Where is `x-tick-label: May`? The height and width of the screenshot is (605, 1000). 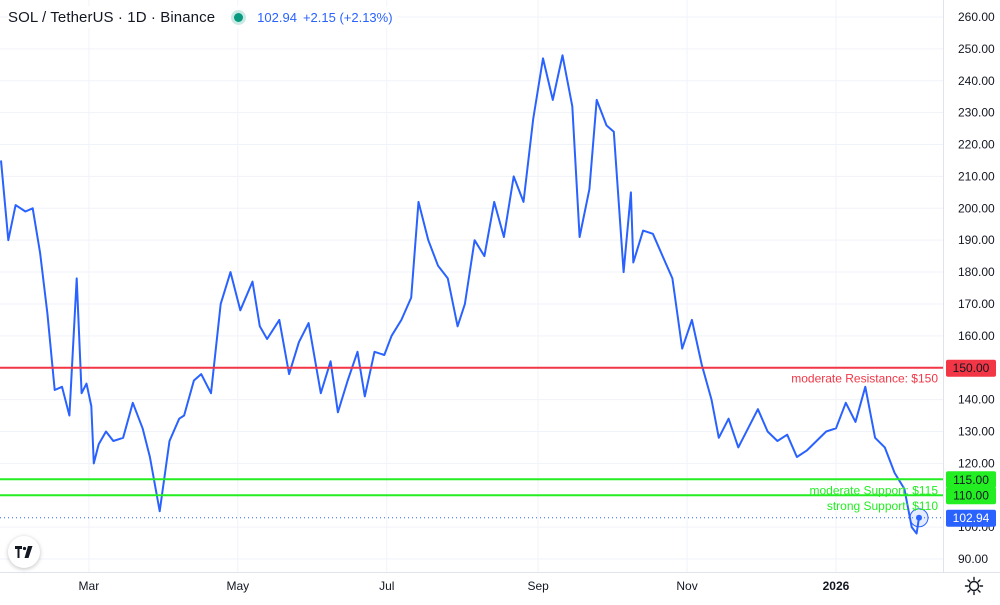
x-tick-label: May is located at coordinates (237, 586).